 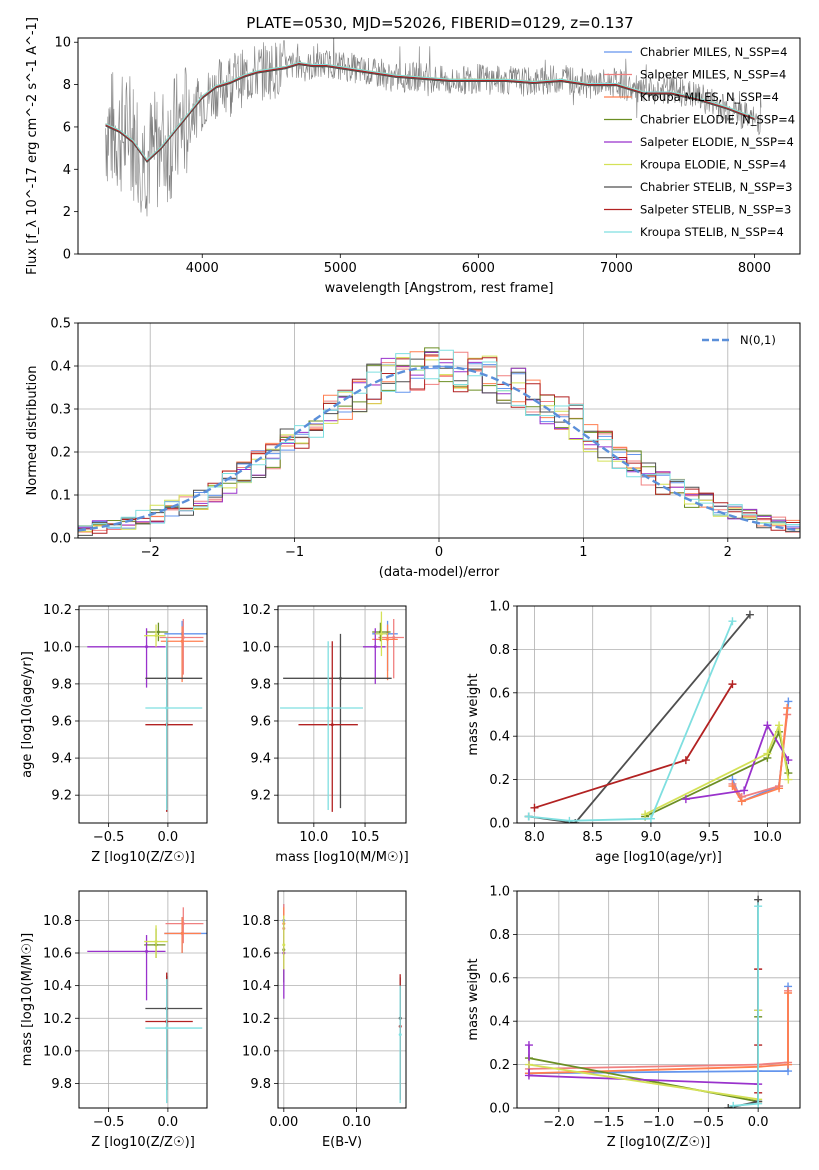 What do you see at coordinates (499, 1109) in the screenshot?
I see `y-tick-label: 0.0` at bounding box center [499, 1109].